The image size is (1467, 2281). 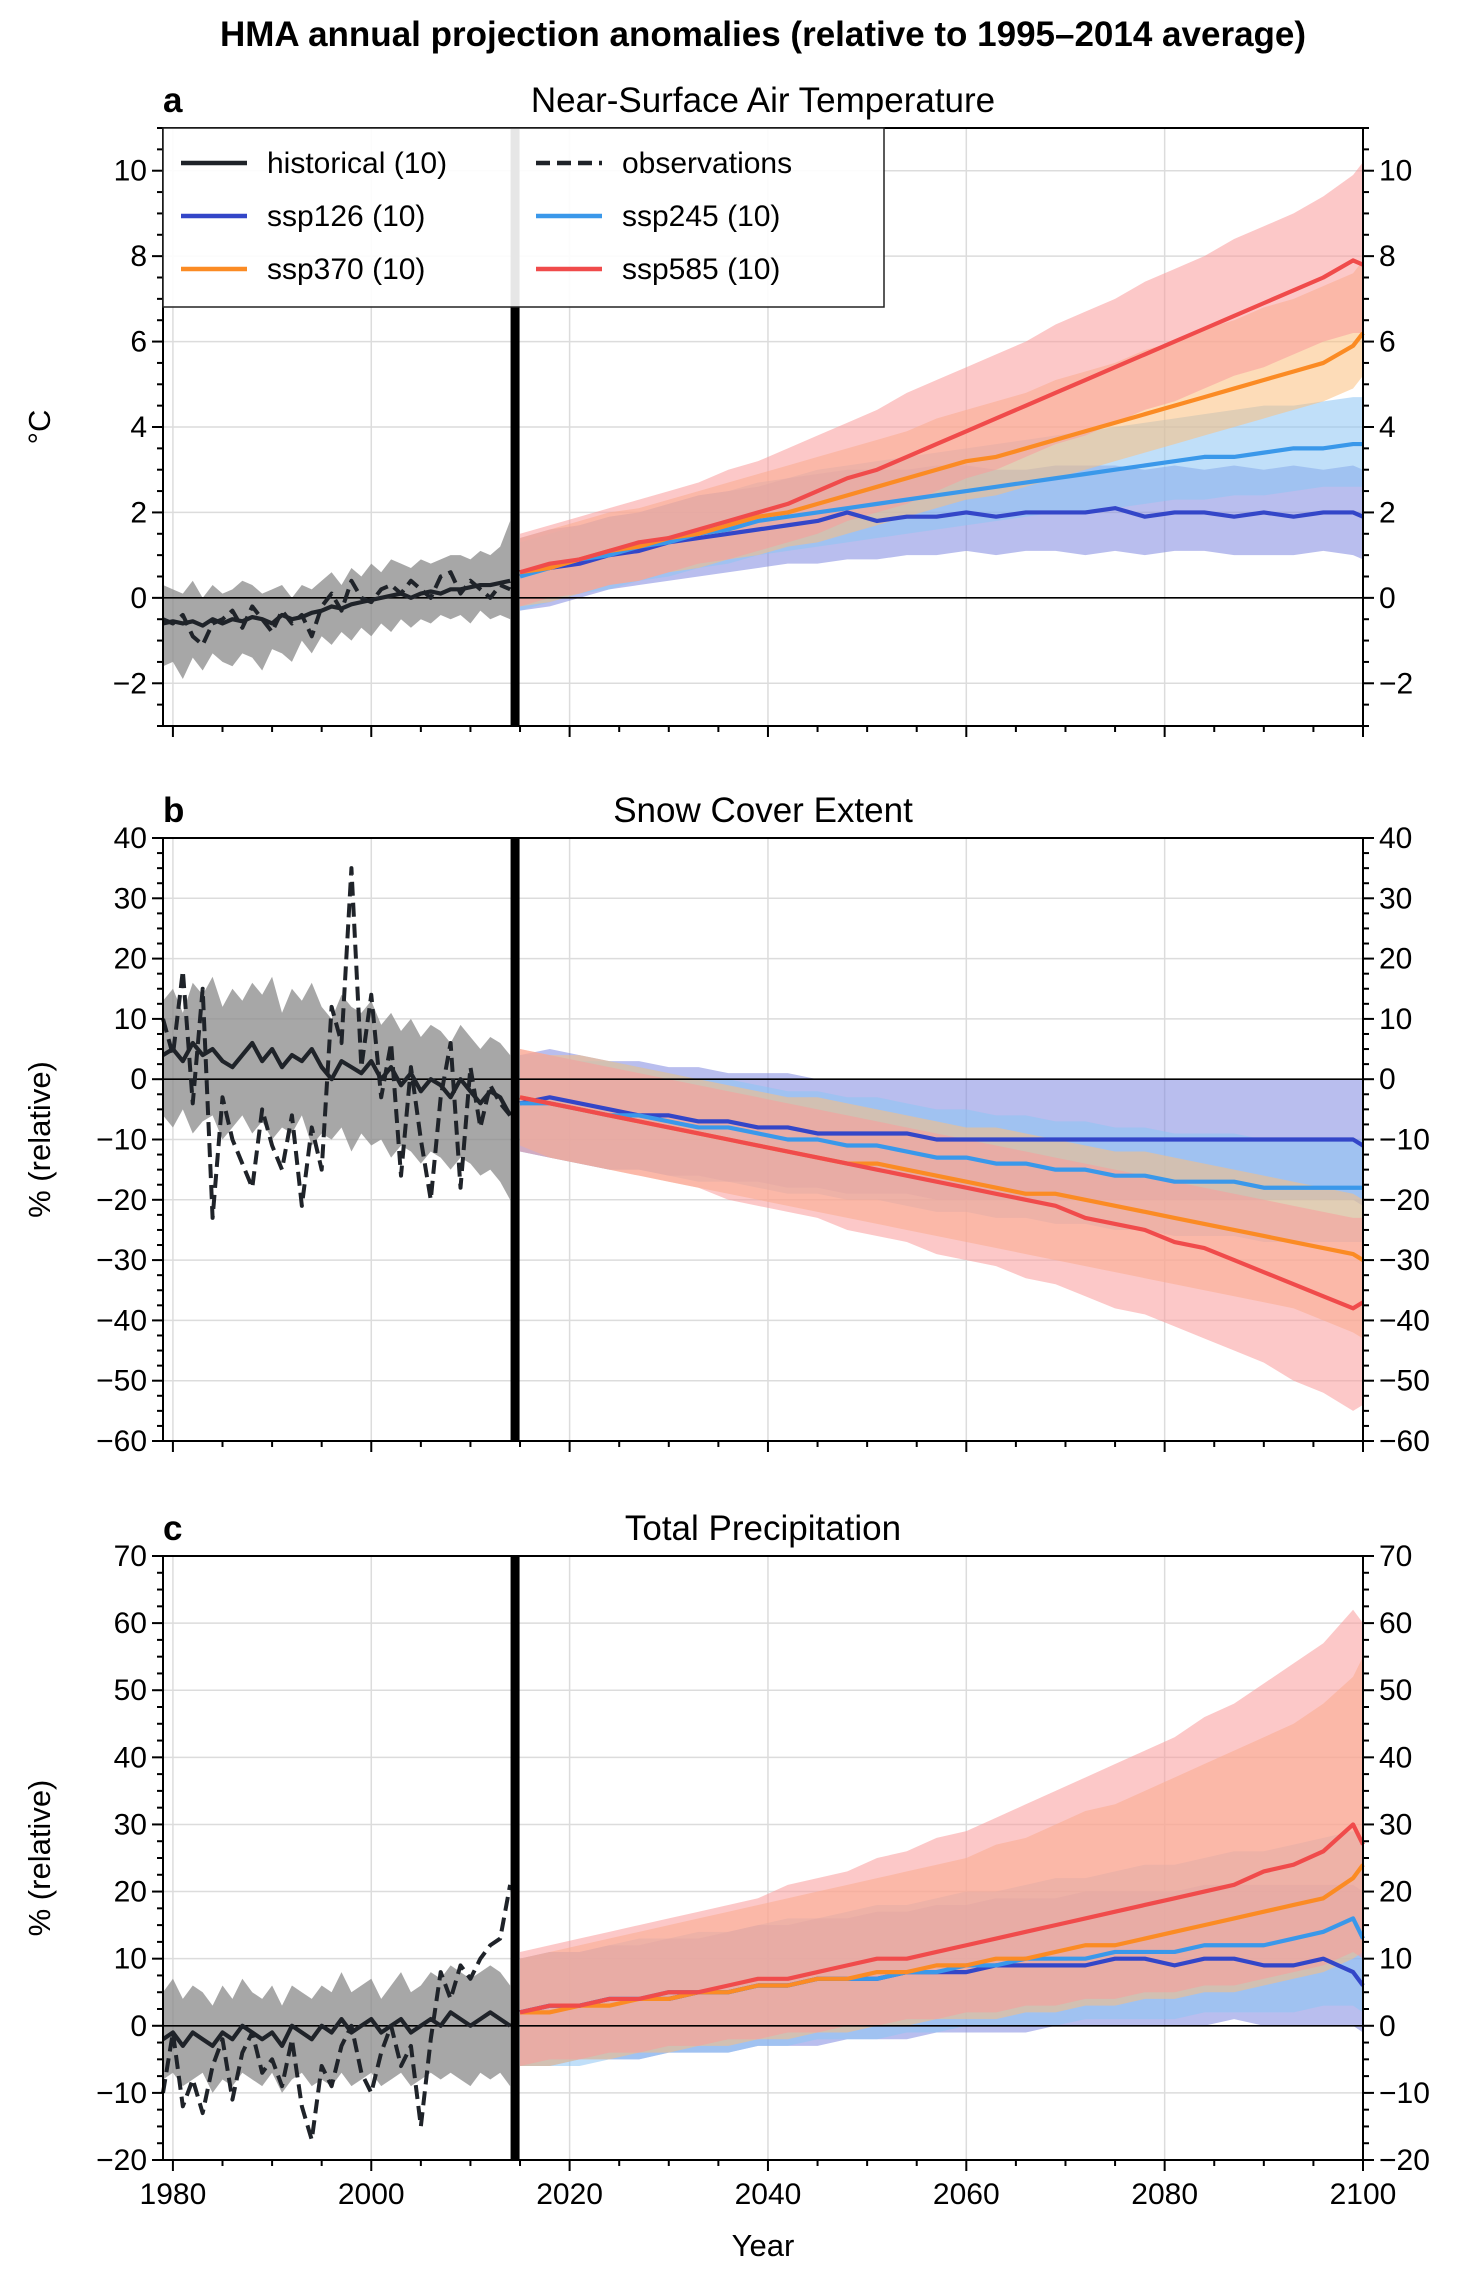 I want to click on panel-label: b, so click(x=173, y=810).